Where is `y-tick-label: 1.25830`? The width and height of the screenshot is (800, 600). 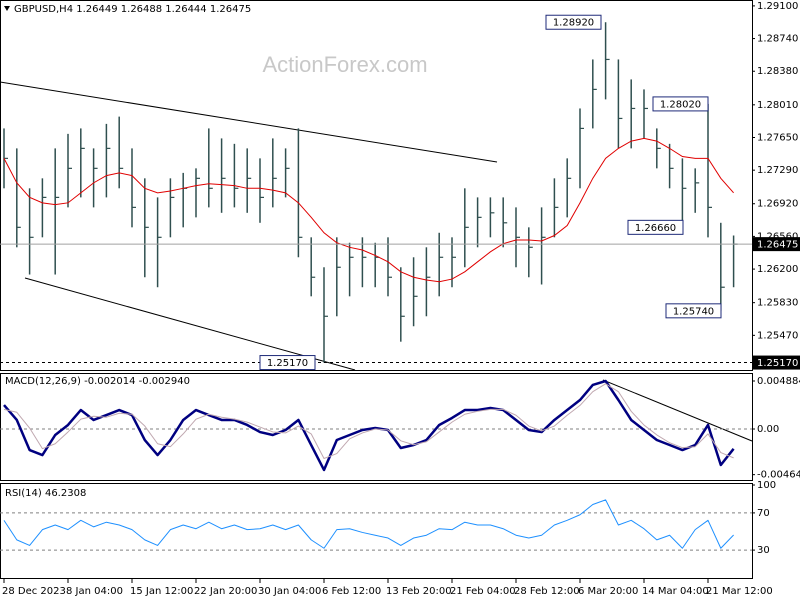
y-tick-label: 1.25830 is located at coordinates (777, 303).